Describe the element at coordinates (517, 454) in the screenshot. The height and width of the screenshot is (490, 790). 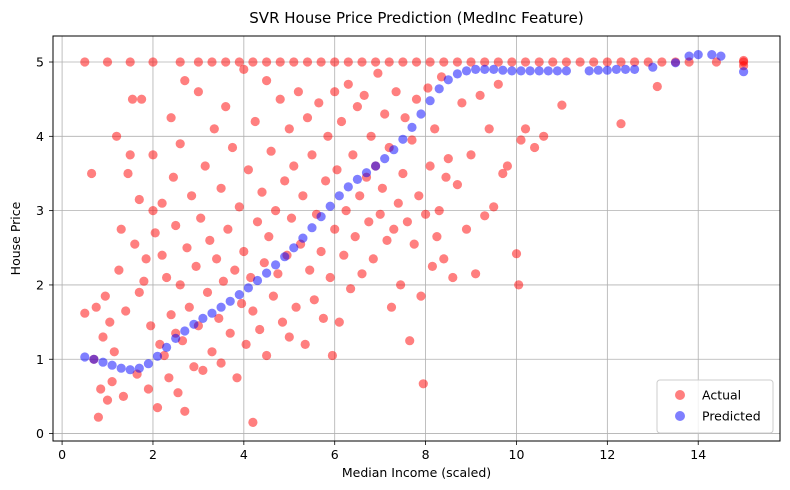
I see `x-tick-label: 10` at that location.